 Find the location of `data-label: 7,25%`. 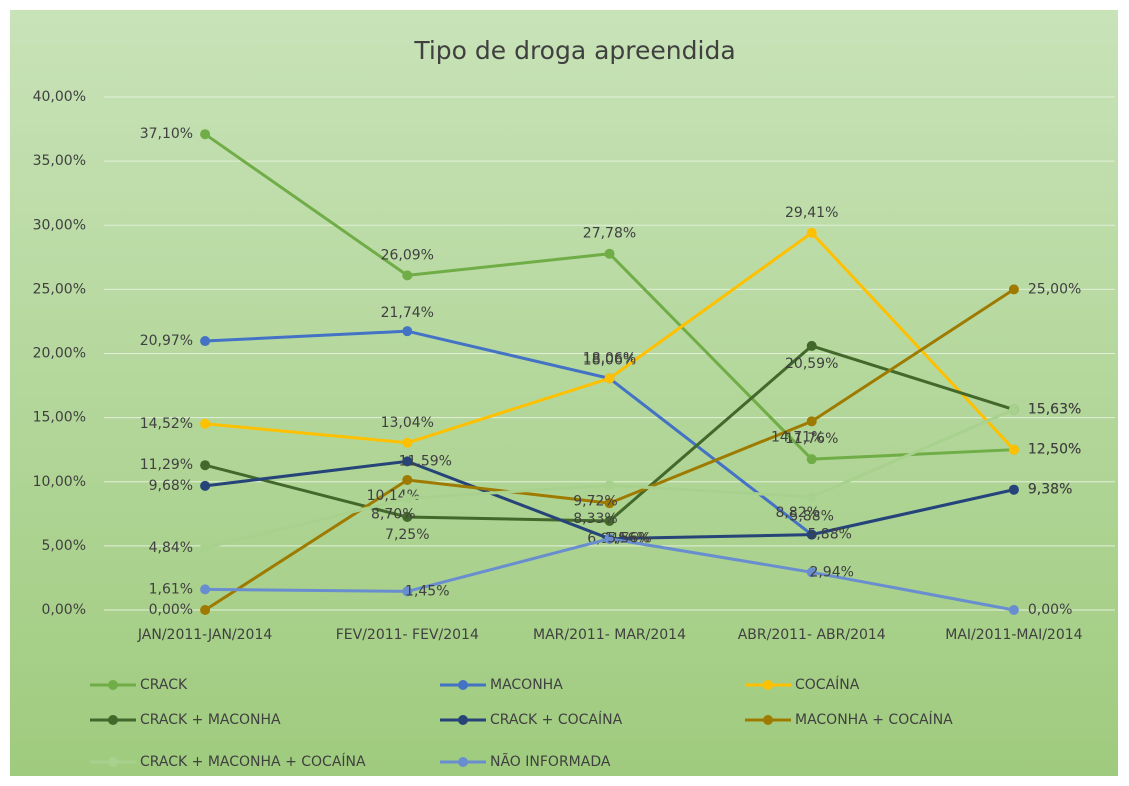

data-label: 7,25% is located at coordinates (407, 535).